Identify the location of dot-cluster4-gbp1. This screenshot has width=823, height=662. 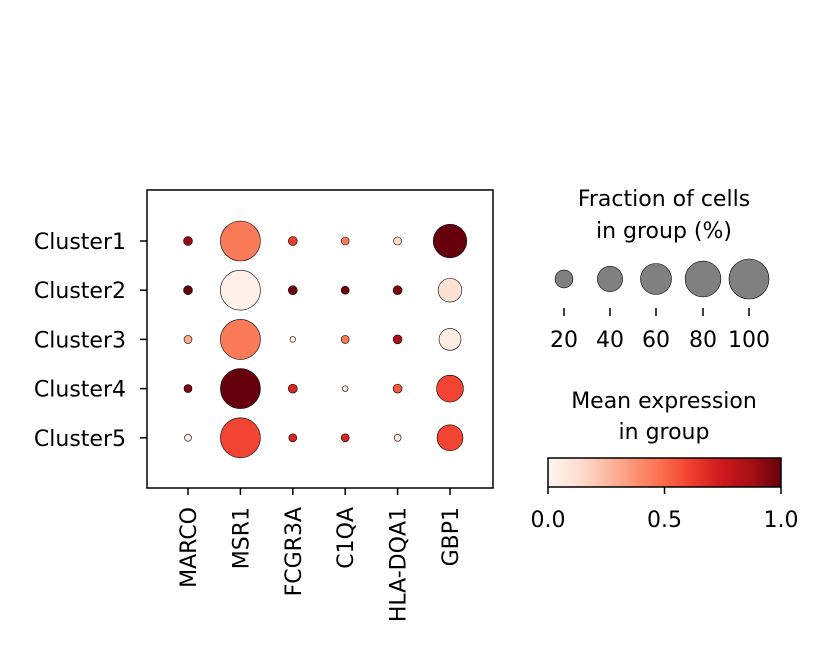
(450, 388).